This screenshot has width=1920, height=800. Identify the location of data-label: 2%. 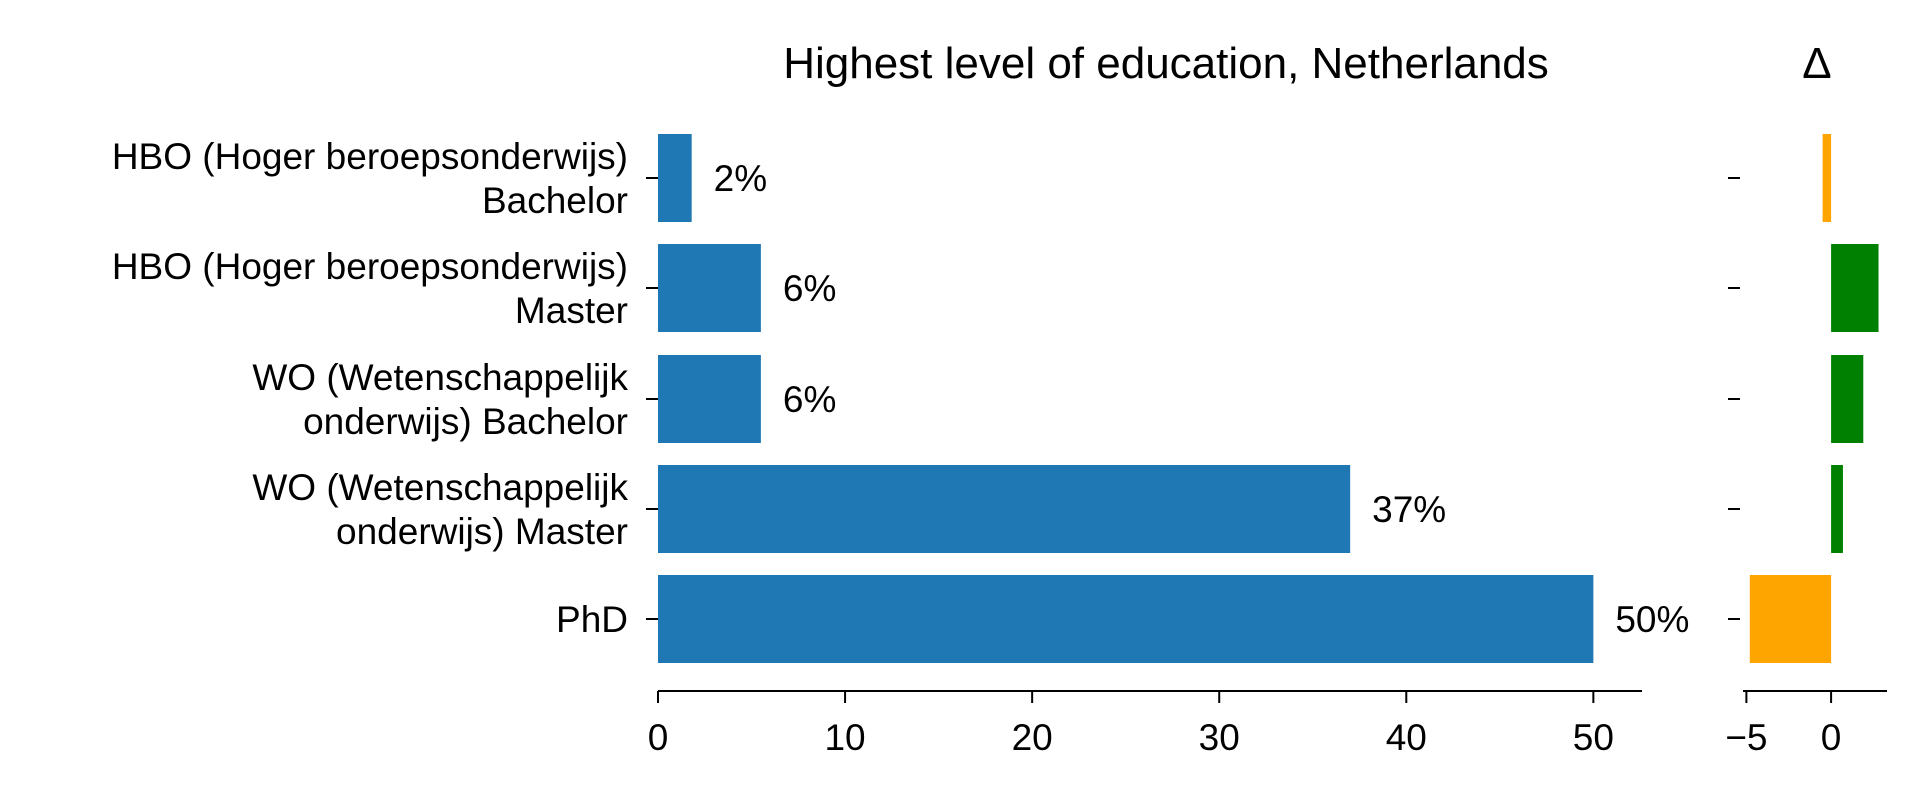
(740, 178).